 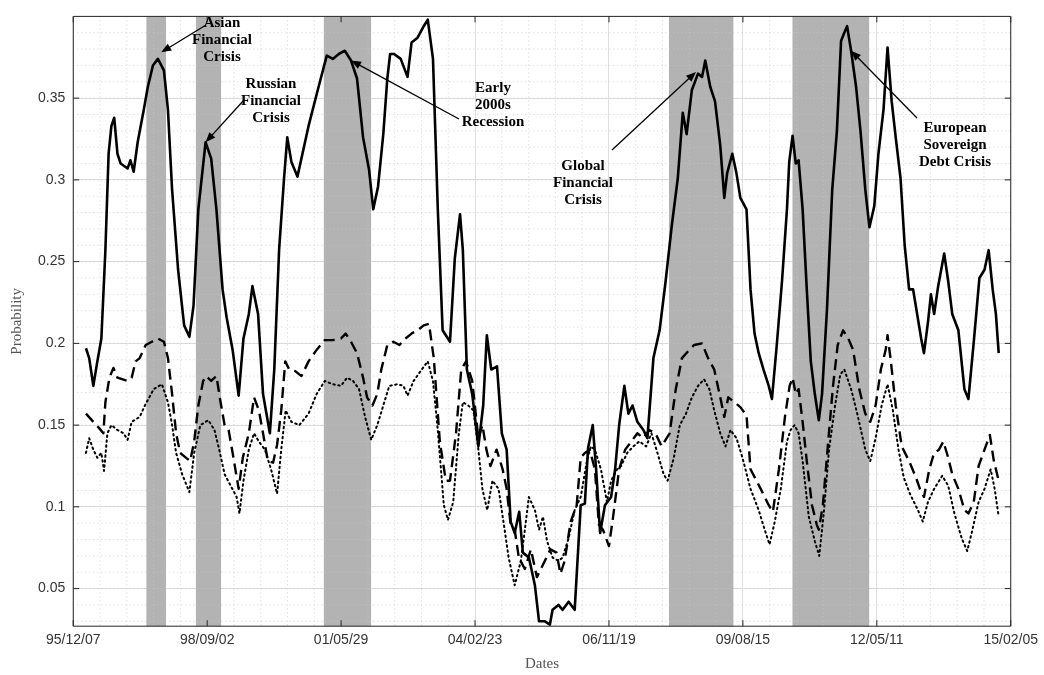 What do you see at coordinates (15, 321) in the screenshot?
I see `y-axis-title: Probability` at bounding box center [15, 321].